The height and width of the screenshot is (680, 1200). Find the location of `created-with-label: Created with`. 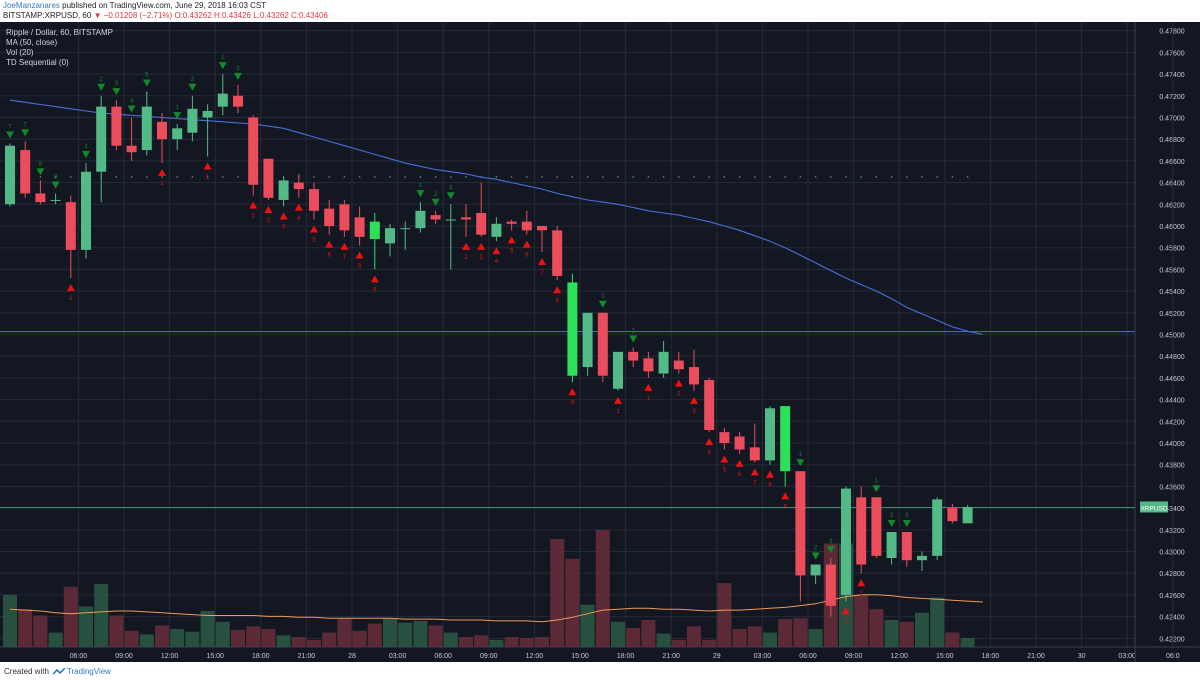

created-with-label: Created with is located at coordinates (26, 671).